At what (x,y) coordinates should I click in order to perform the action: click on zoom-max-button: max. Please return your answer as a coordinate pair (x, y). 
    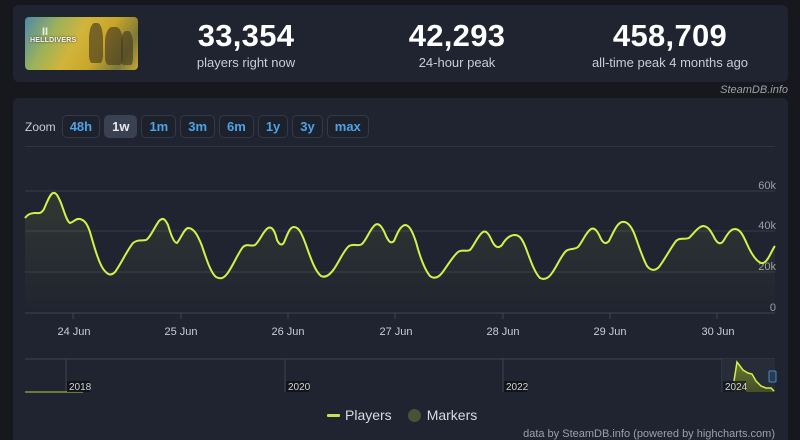
    Looking at the image, I should click on (347, 126).